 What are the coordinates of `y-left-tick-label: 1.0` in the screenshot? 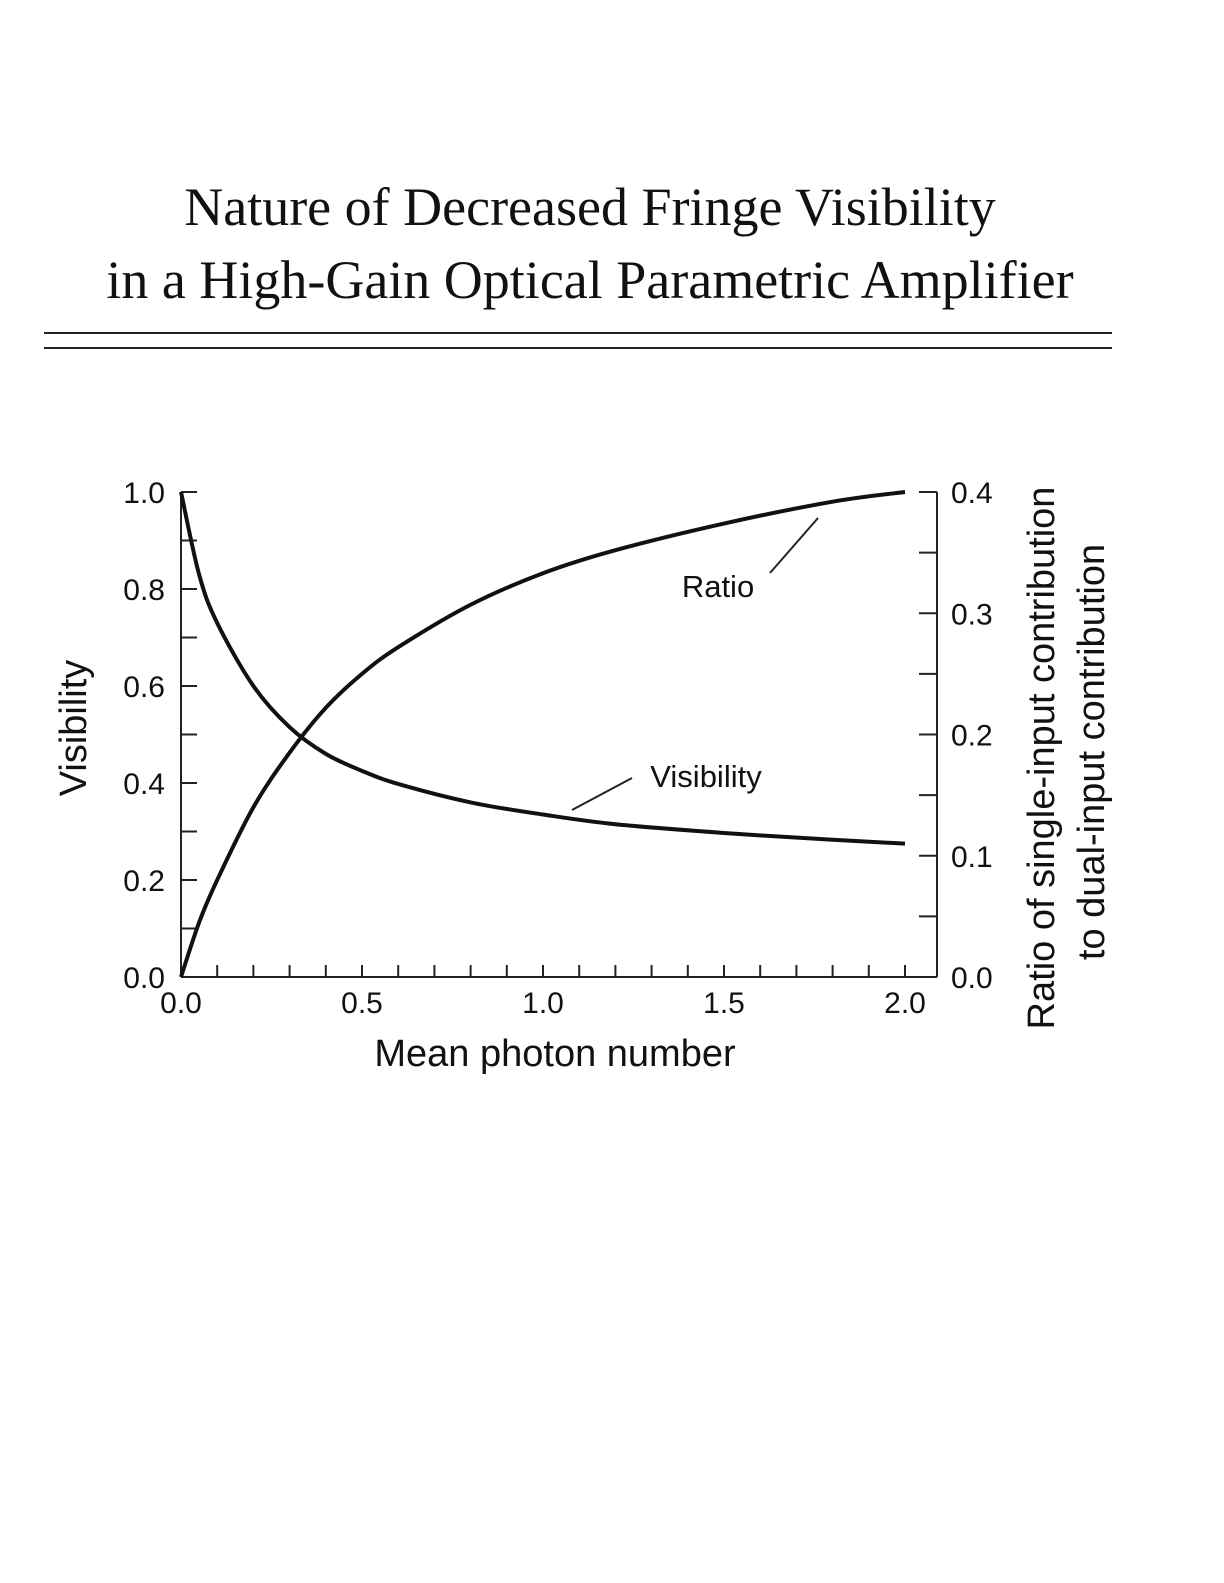 It's located at (144, 493).